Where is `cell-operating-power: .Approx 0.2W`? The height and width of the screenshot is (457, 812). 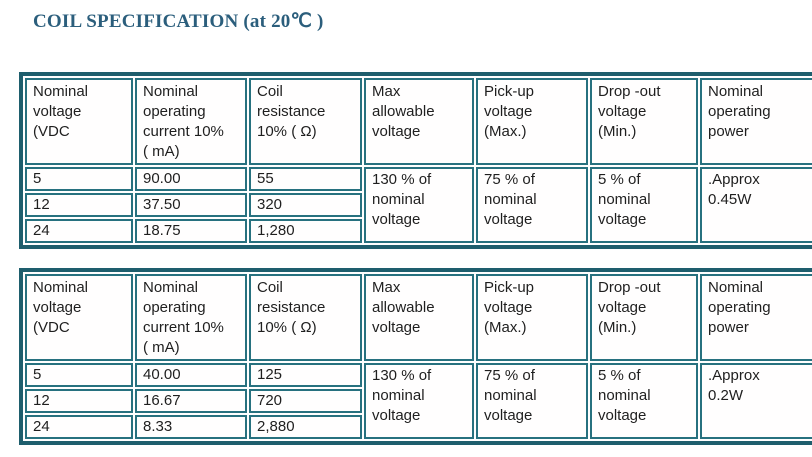
cell-operating-power: .Approx 0.2W is located at coordinates (756, 401).